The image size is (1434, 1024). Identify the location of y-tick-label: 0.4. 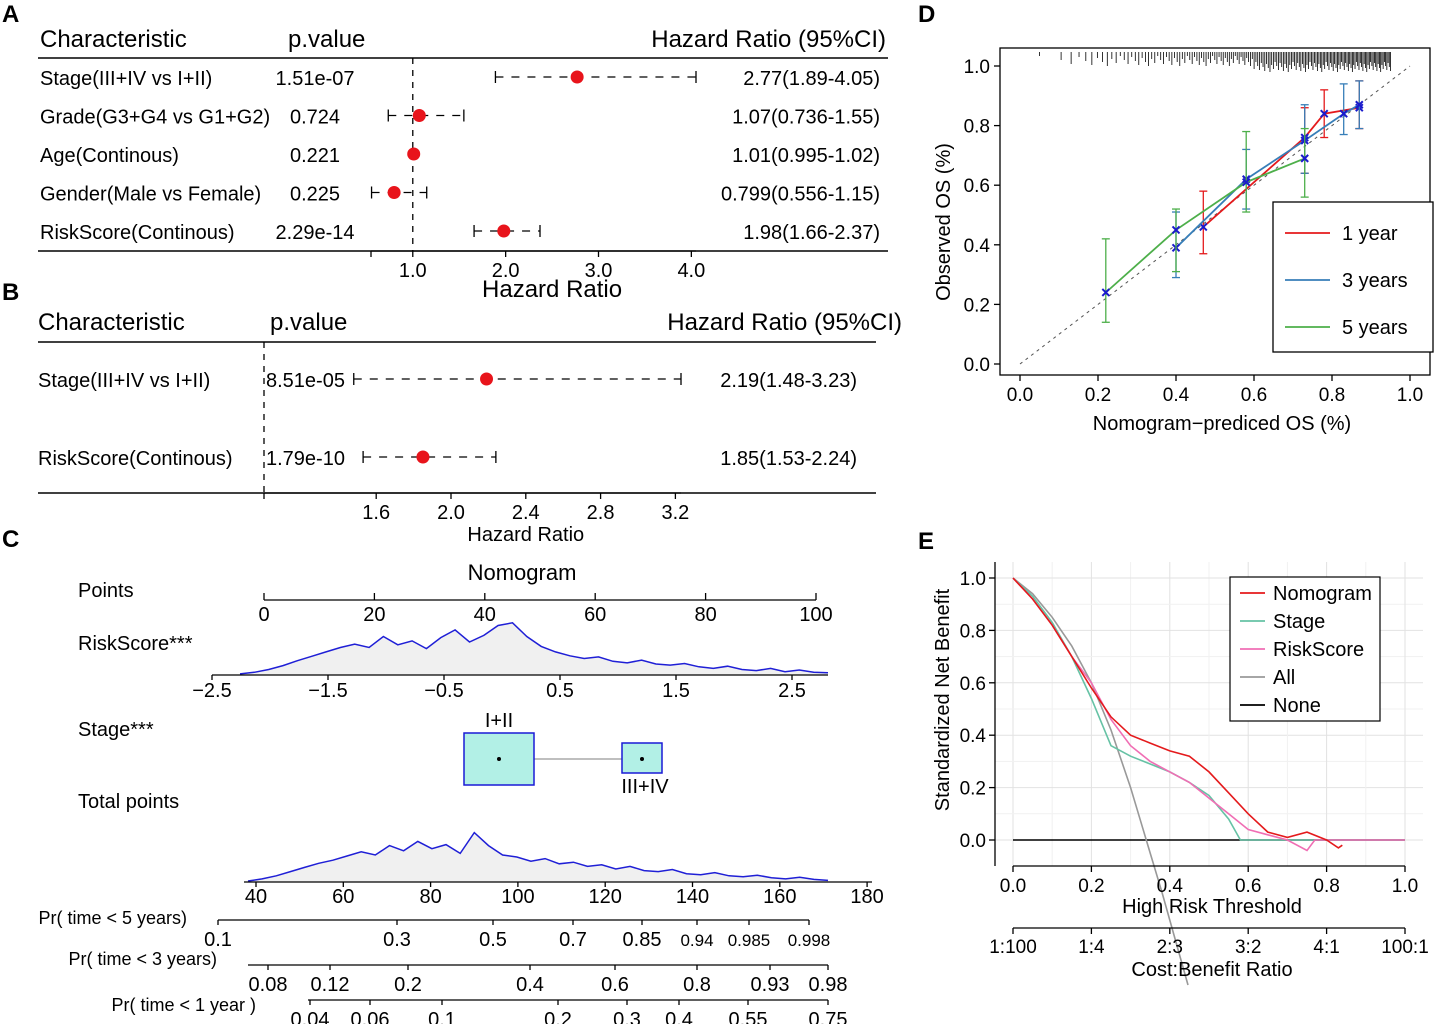
(973, 736).